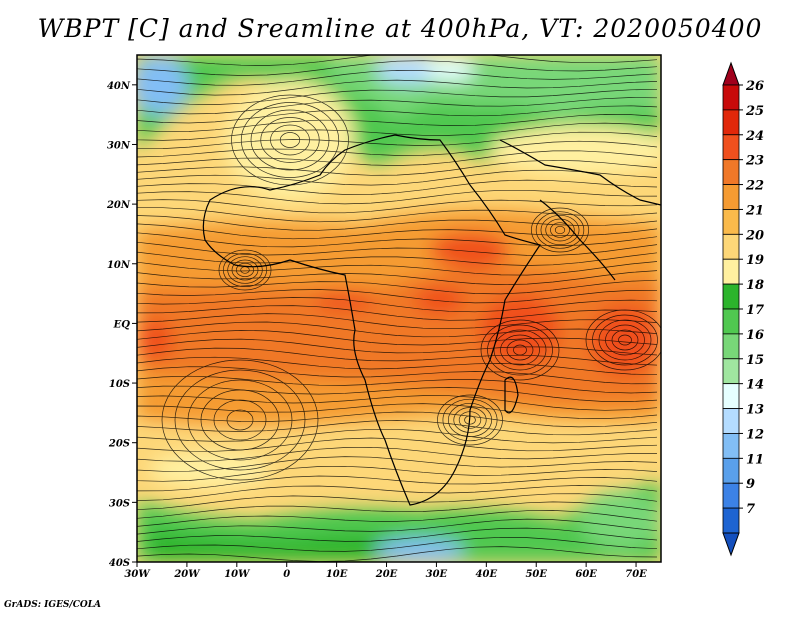 This screenshot has height=618, width=800. Describe the element at coordinates (487, 574) in the screenshot. I see `x-tick-label: 40E` at that location.